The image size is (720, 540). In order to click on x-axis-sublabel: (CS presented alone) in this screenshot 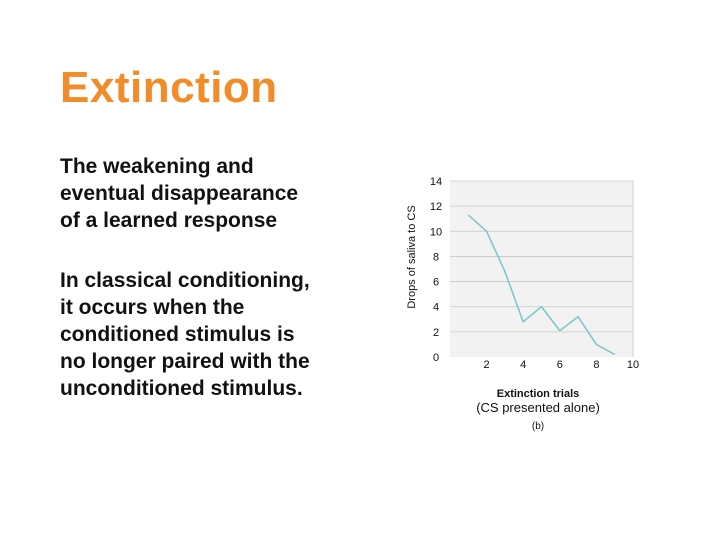, I will do `click(538, 407)`.